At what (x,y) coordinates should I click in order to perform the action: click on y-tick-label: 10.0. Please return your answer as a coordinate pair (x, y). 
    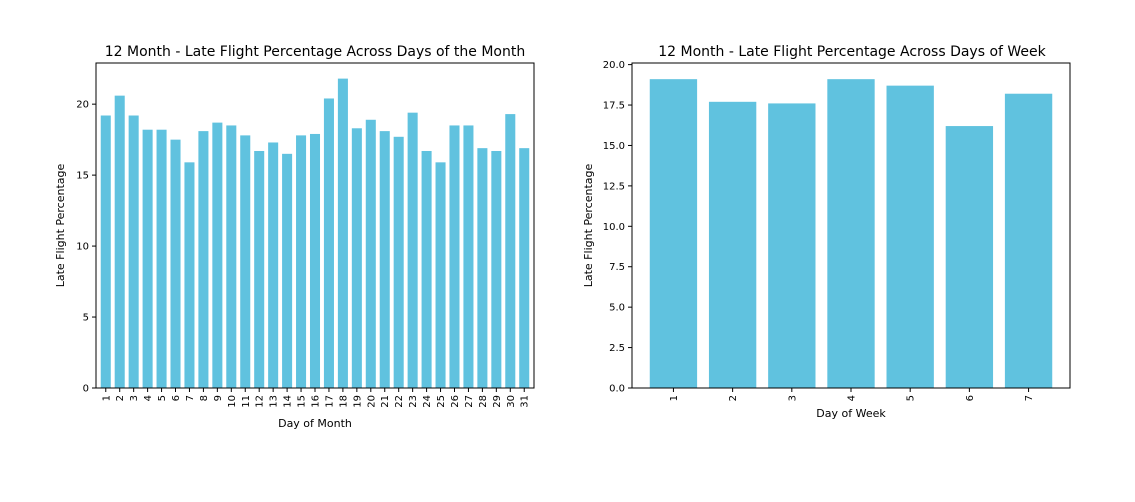
    Looking at the image, I should click on (614, 227).